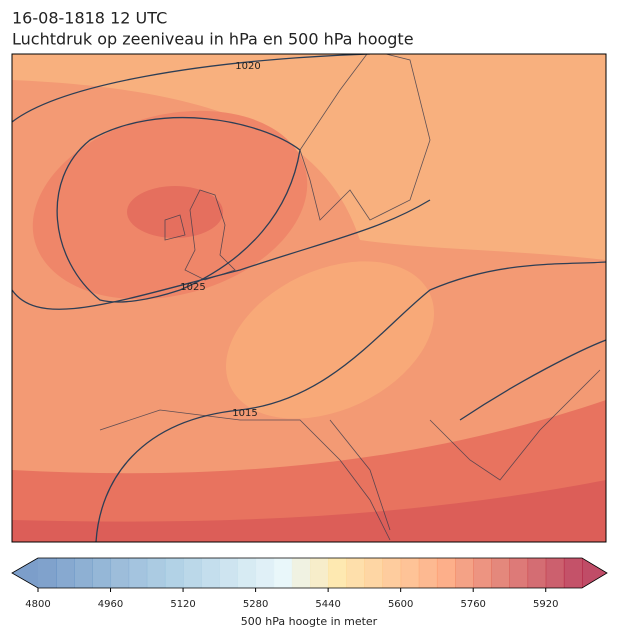  I want to click on colorbar-tick-label: 5760, so click(472, 604).